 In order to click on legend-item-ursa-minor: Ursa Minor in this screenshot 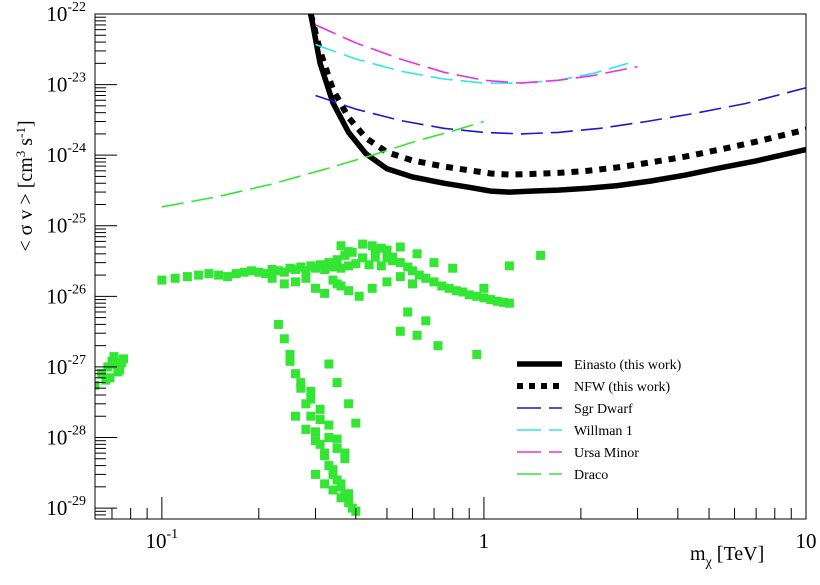, I will do `click(578, 453)`.